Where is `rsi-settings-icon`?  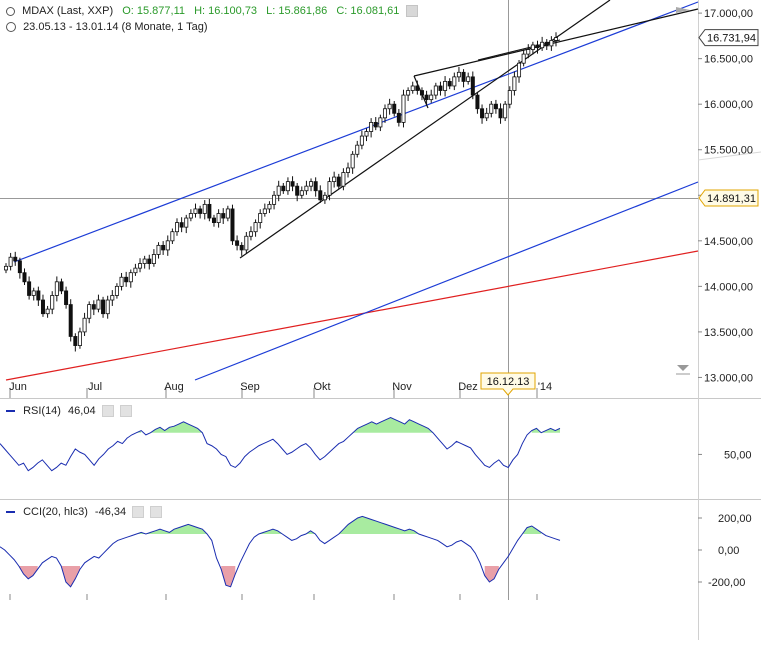
rsi-settings-icon is located at coordinates (107, 411).